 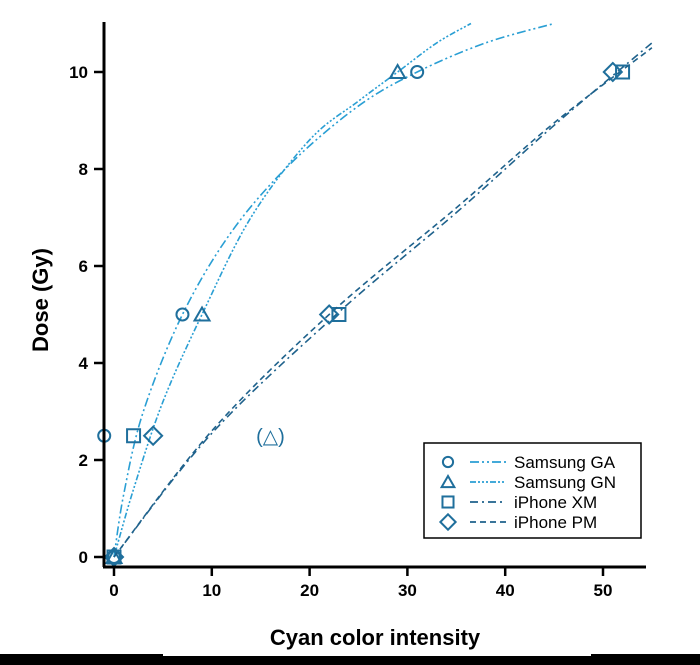 What do you see at coordinates (407, 590) in the screenshot?
I see `x-tick-label: 30` at bounding box center [407, 590].